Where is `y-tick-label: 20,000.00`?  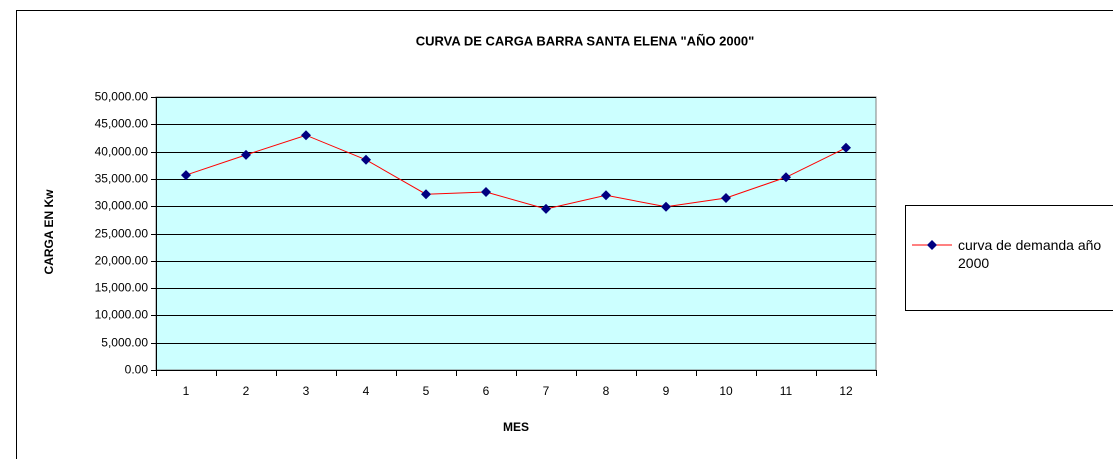
y-tick-label: 20,000.00 is located at coordinates (122, 261).